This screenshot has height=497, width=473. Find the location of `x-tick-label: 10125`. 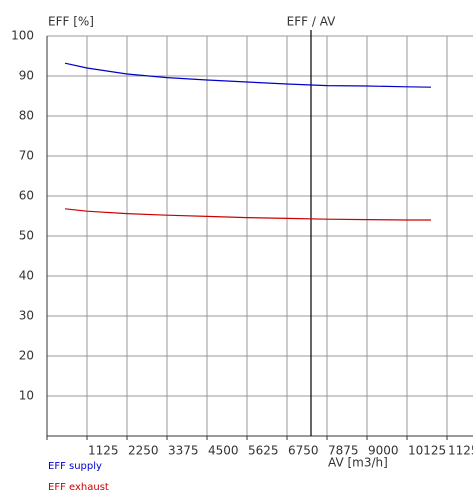

x-tick-label: 10125 is located at coordinates (427, 451).